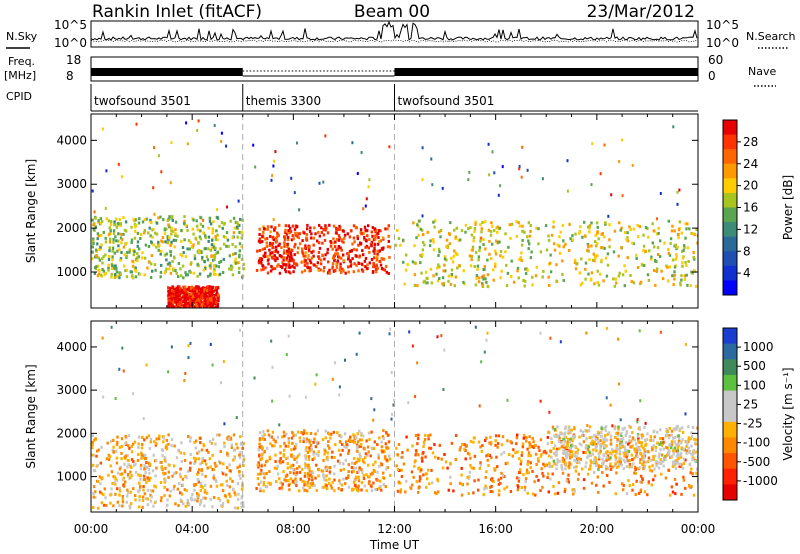 The height and width of the screenshot is (554, 800). I want to click on velocity-colorbar-tick-label: -100, so click(756, 443).